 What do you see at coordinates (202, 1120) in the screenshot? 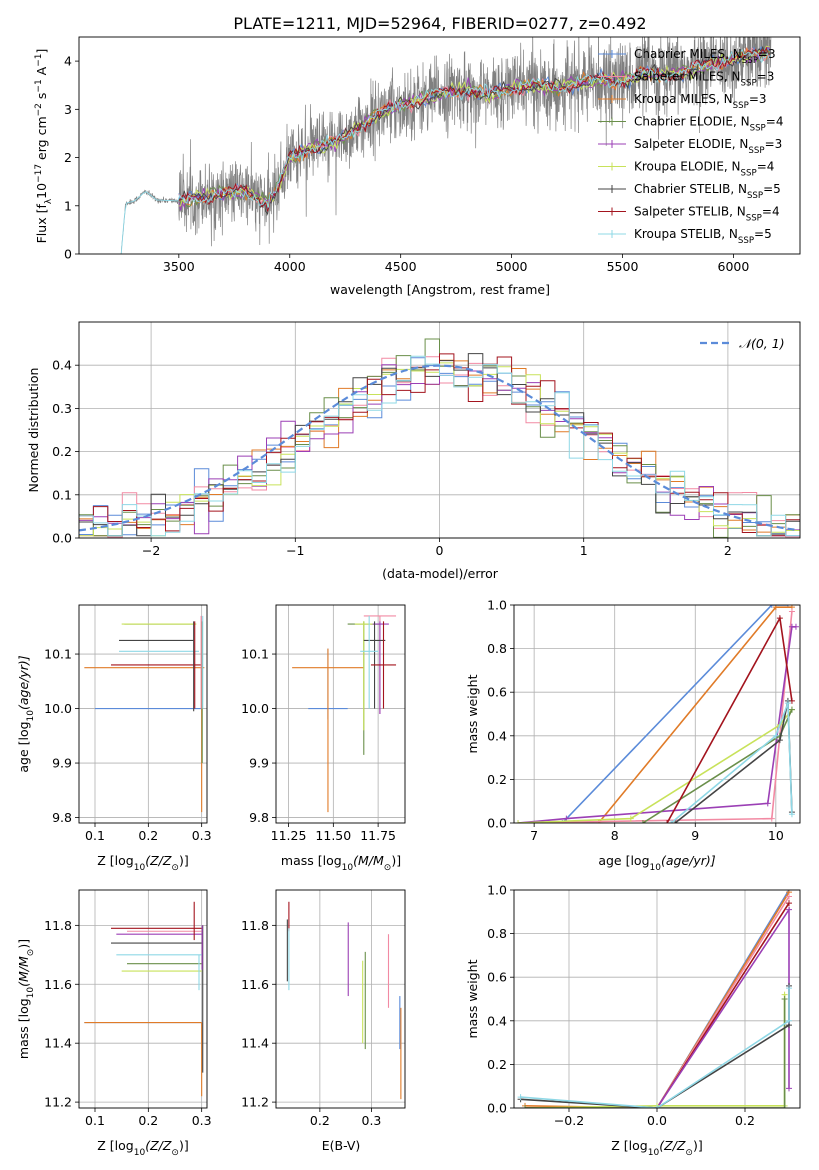
I see `x-tick-label: 0.3` at bounding box center [202, 1120].